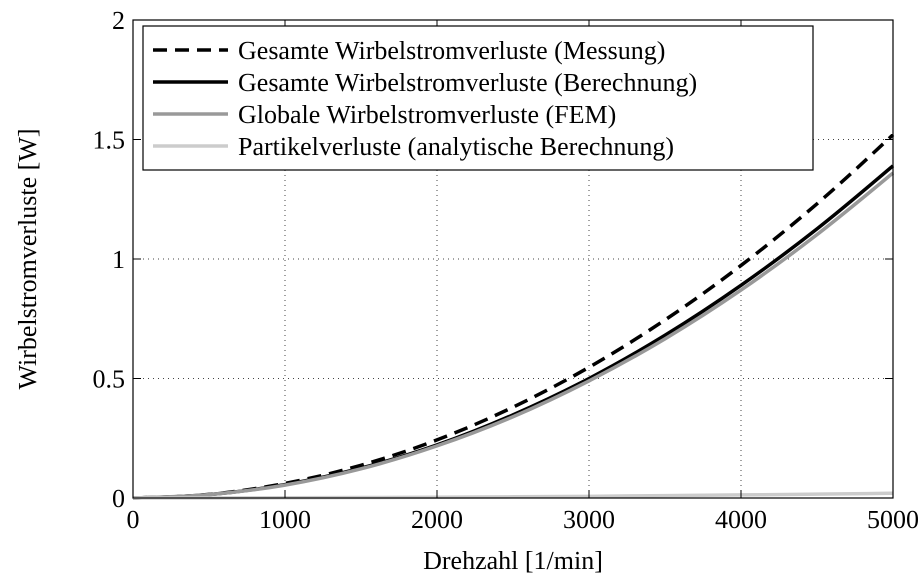  Describe the element at coordinates (437, 519) in the screenshot. I see `x-tick-label: 2000` at that location.